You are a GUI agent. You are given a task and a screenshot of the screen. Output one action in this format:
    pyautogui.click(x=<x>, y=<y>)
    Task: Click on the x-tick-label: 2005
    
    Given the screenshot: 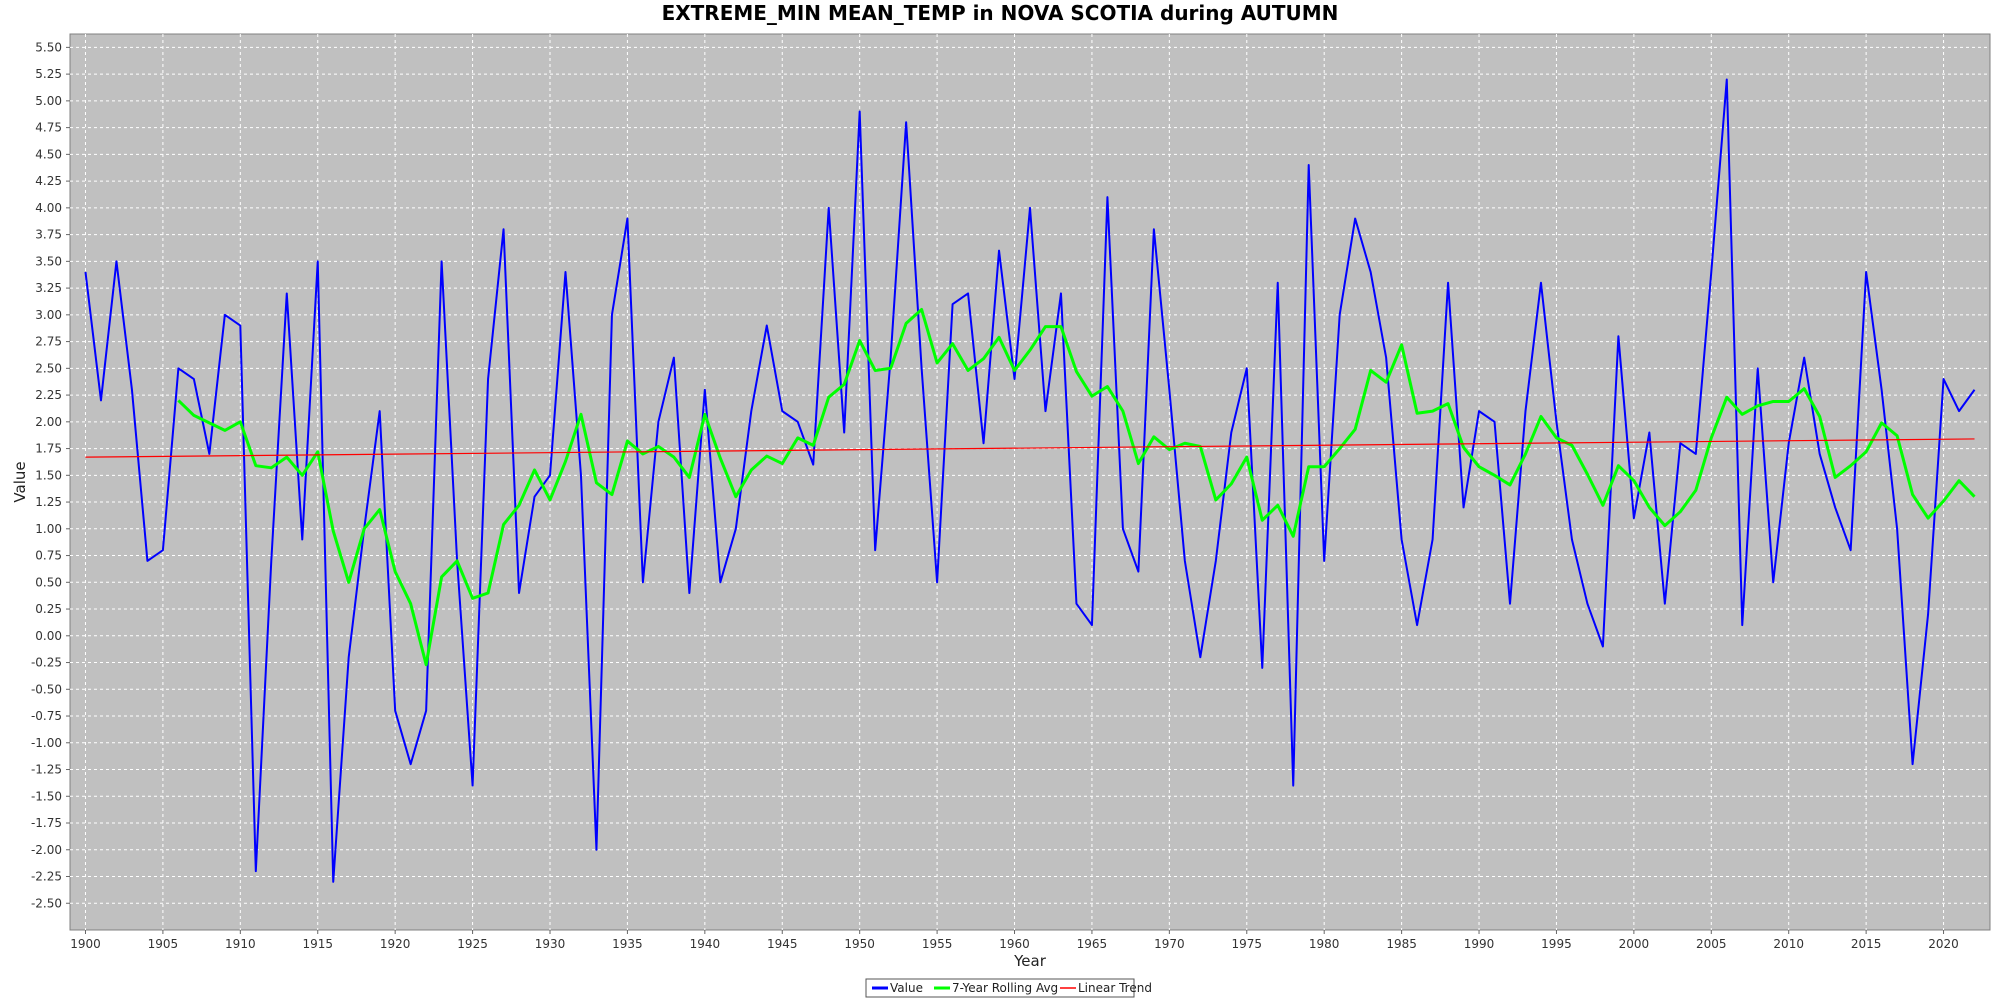 What is the action you would take?
    pyautogui.click(x=1711, y=944)
    